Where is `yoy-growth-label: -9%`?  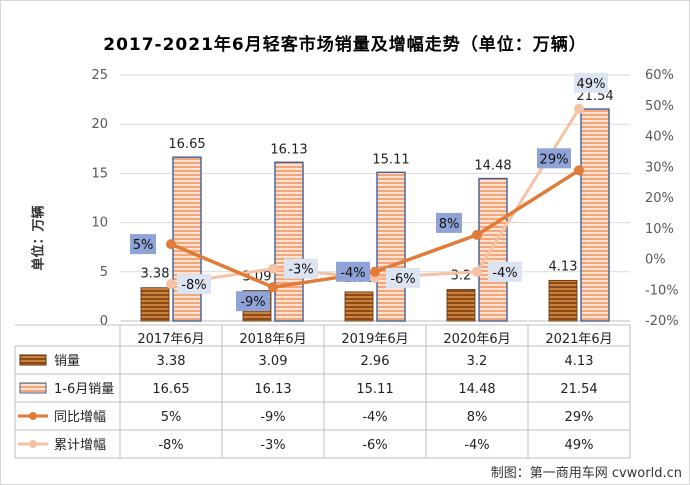
yoy-growth-label: -9% is located at coordinates (252, 302).